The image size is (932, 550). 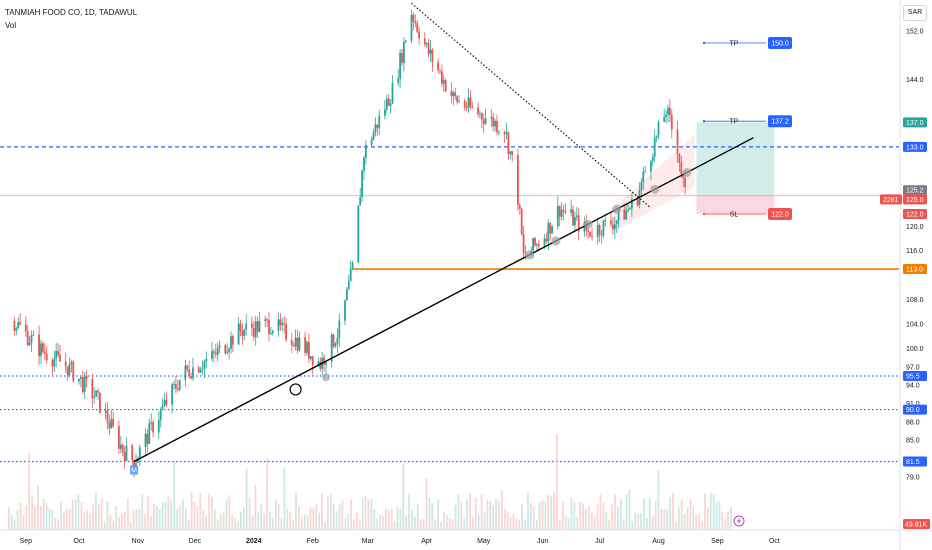 I want to click on volume-indicator-label: Vol, so click(x=11, y=25).